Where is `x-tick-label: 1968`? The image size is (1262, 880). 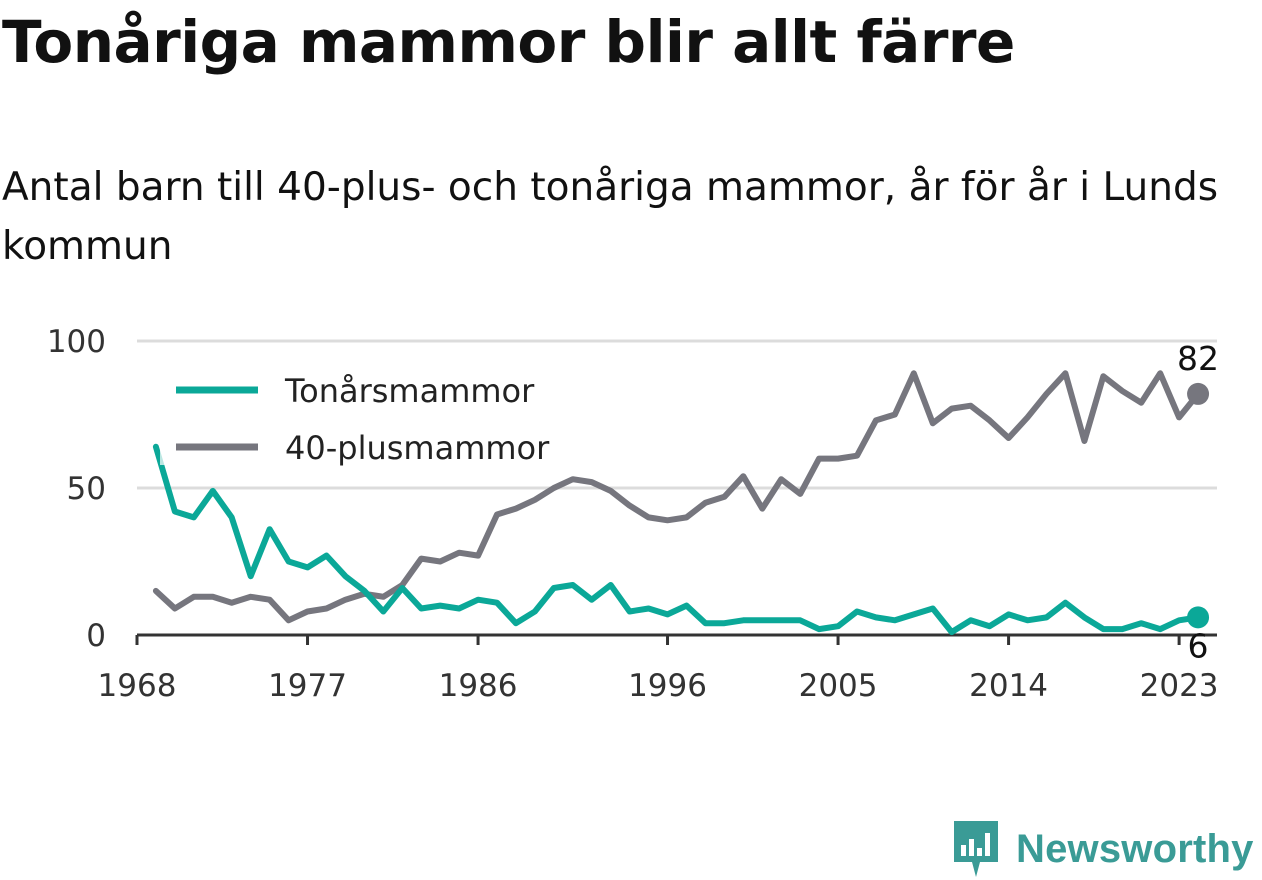
x-tick-label: 1968 is located at coordinates (137, 686).